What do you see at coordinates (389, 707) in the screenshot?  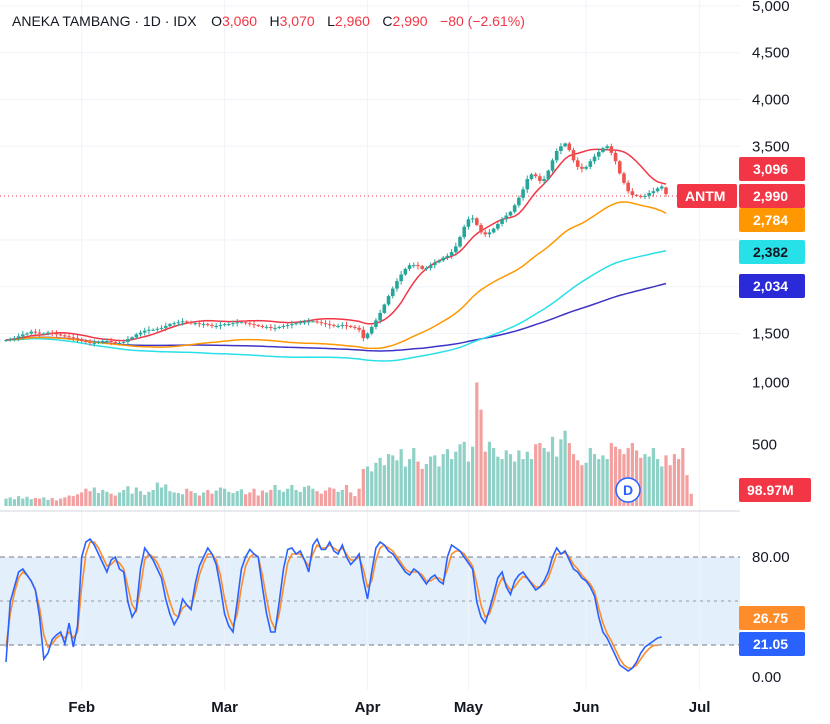 I see `time-axis: Feb Mar Apr May Jun Jul` at bounding box center [389, 707].